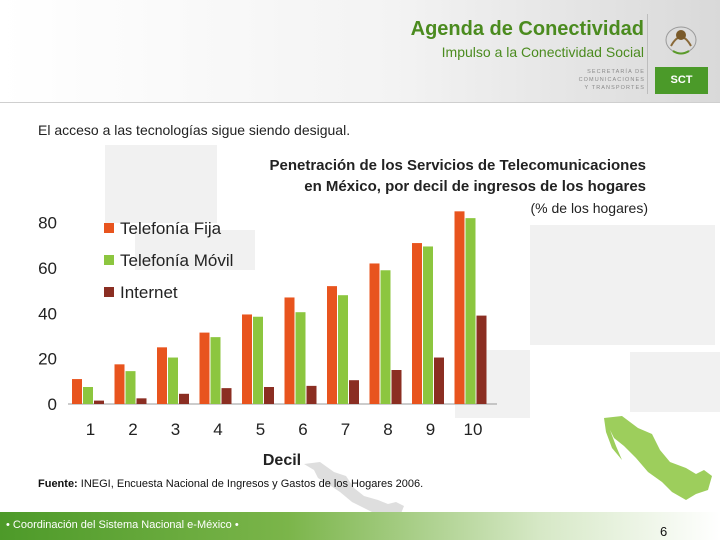  I want to click on source-label: Fuente:, so click(58, 484).